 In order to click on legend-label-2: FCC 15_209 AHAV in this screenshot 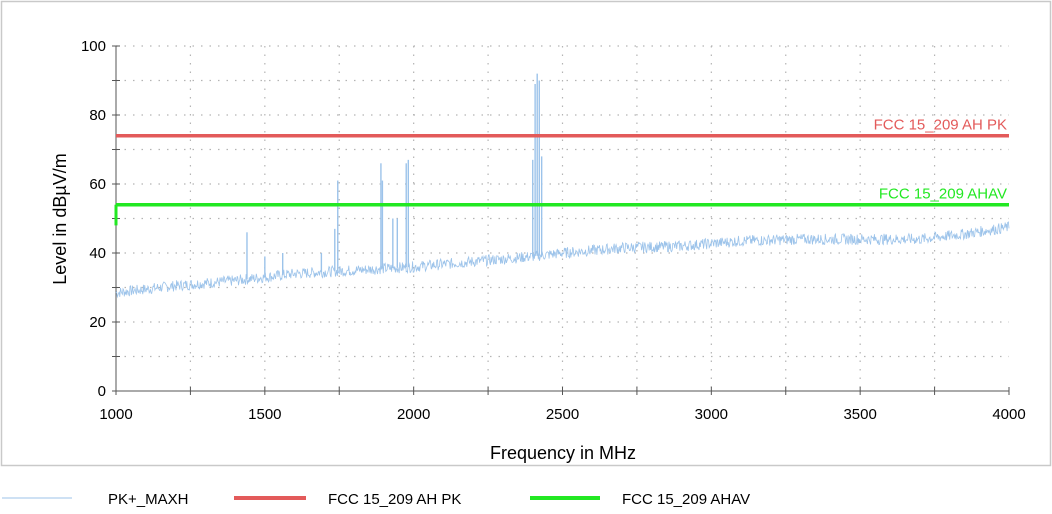, I will do `click(686, 499)`.